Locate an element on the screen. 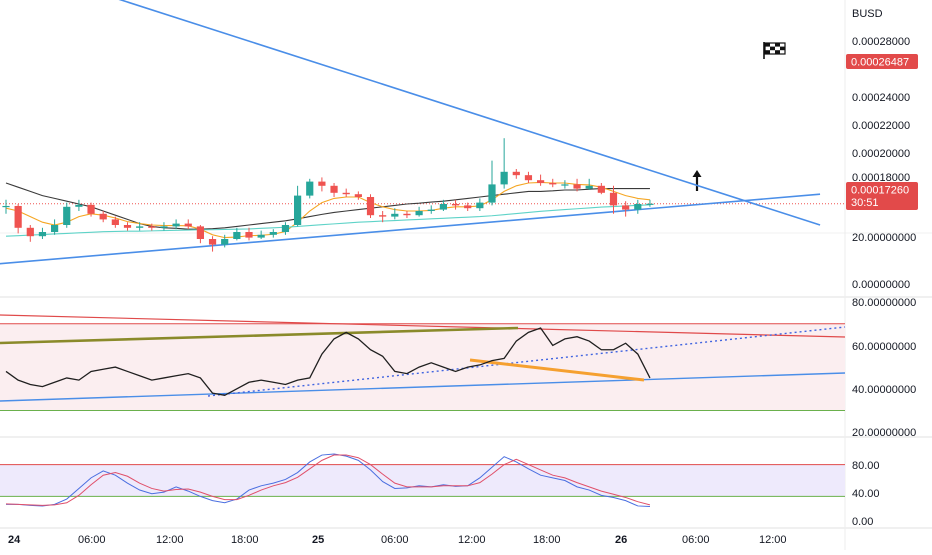  rsi-tick: 80.00000000 is located at coordinates (884, 303).